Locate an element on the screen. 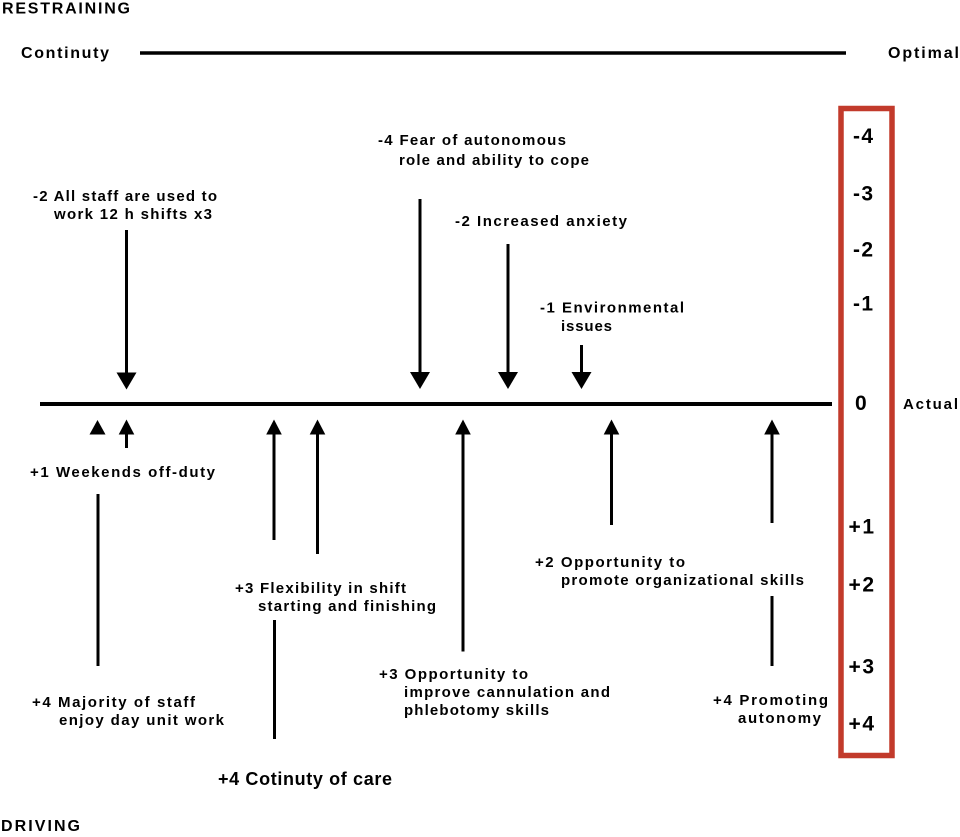 This screenshot has height=837, width=960. svg-text: +3 Opportunity to is located at coordinates (453, 674).